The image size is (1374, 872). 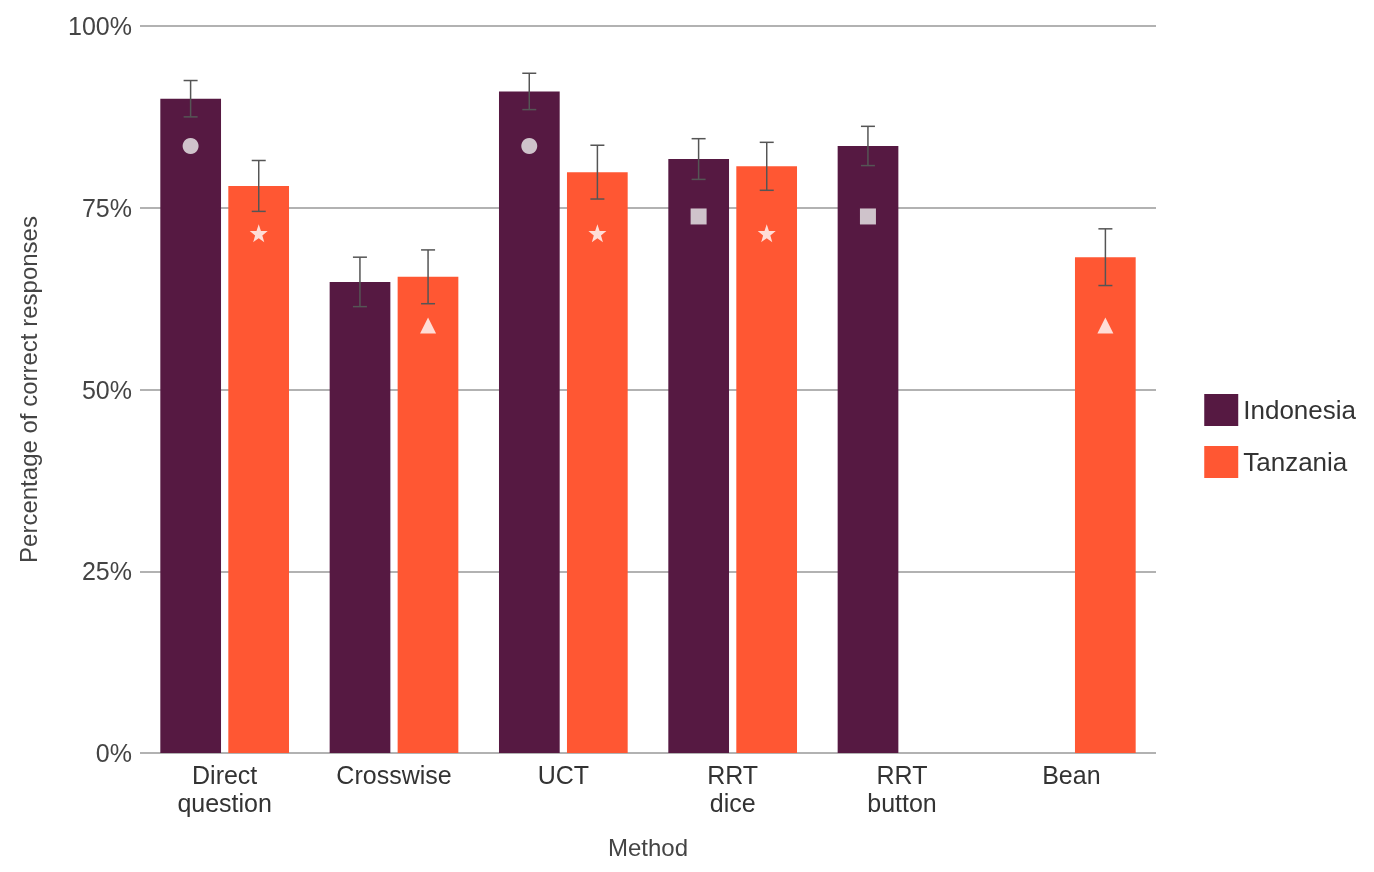 What do you see at coordinates (1295, 462) in the screenshot?
I see `legend-label: Tanzania` at bounding box center [1295, 462].